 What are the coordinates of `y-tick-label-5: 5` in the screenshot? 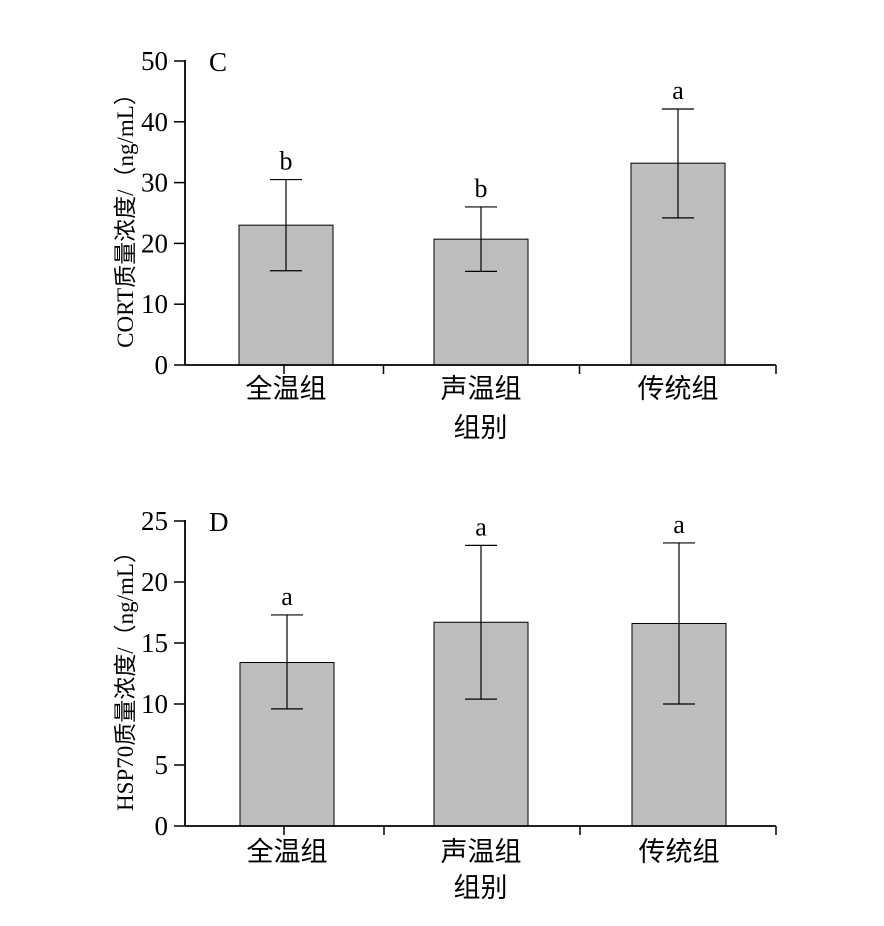 It's located at (162, 765).